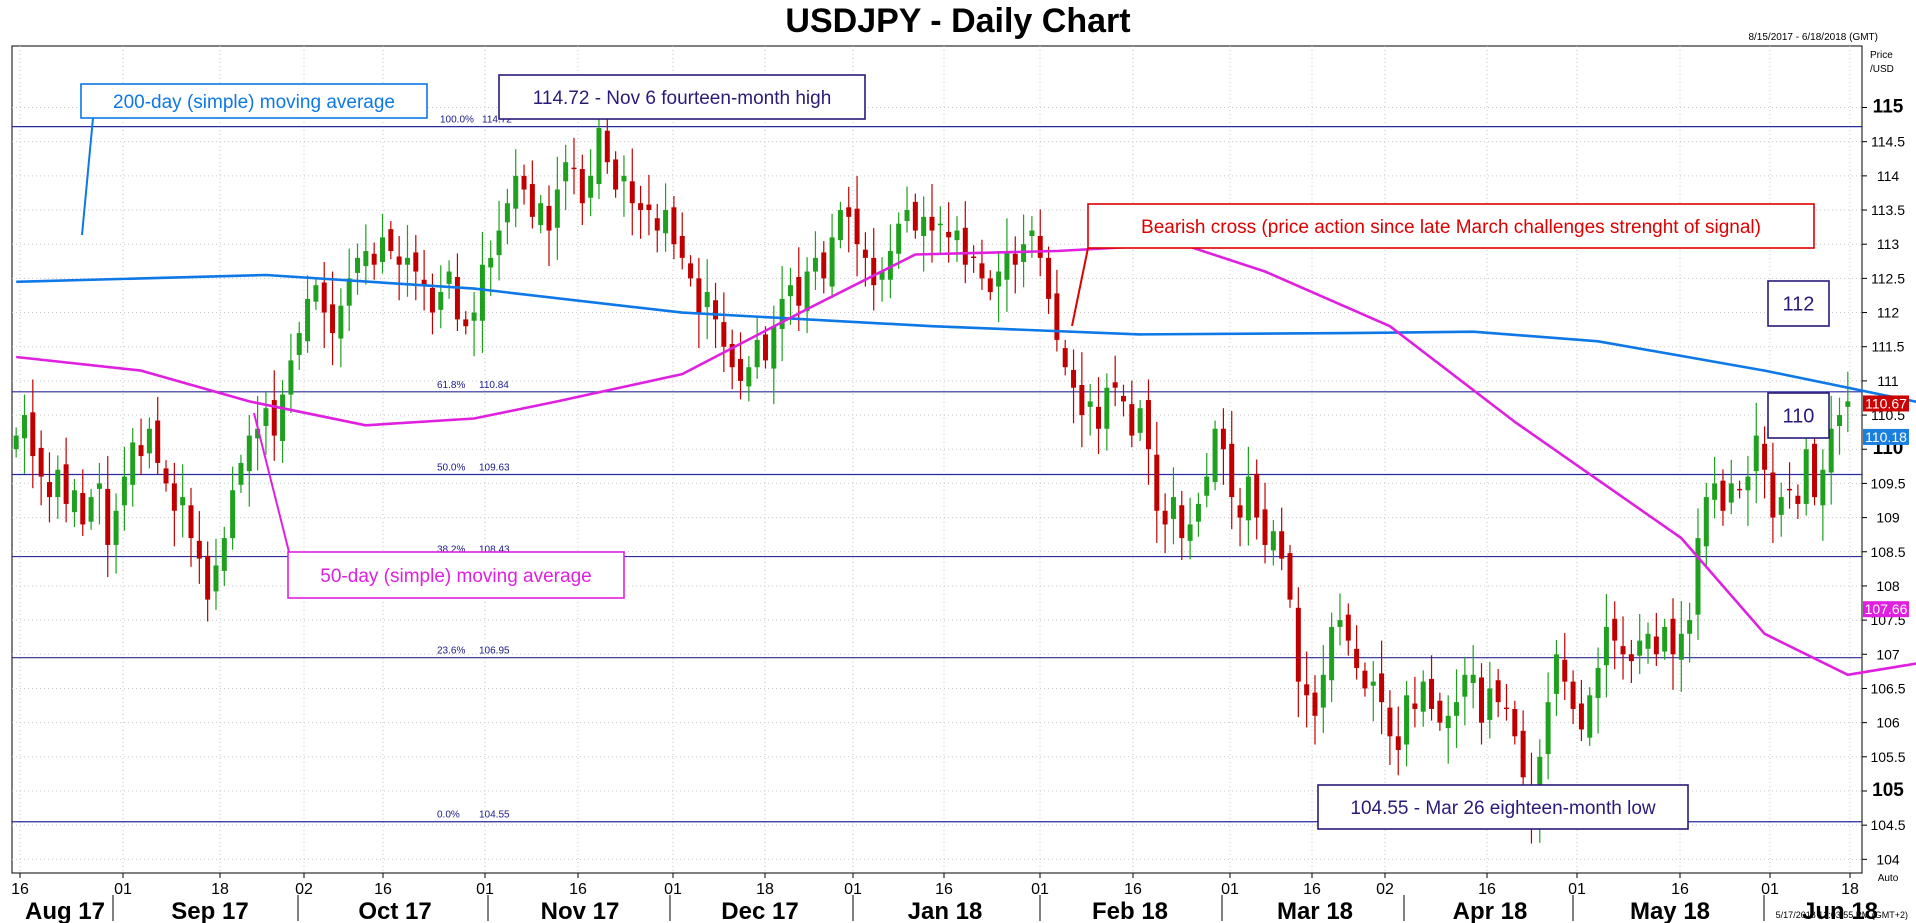 This screenshot has height=923, width=1916. What do you see at coordinates (457, 120) in the screenshot?
I see `fibonacci-label: 100.0%` at bounding box center [457, 120].